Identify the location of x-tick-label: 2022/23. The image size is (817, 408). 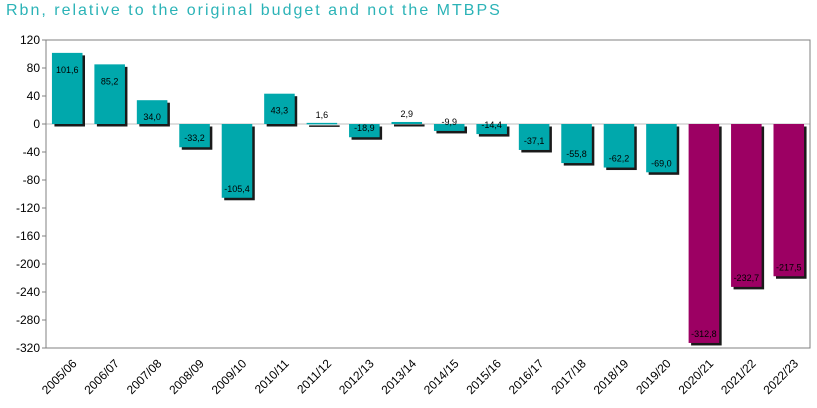
(781, 376).